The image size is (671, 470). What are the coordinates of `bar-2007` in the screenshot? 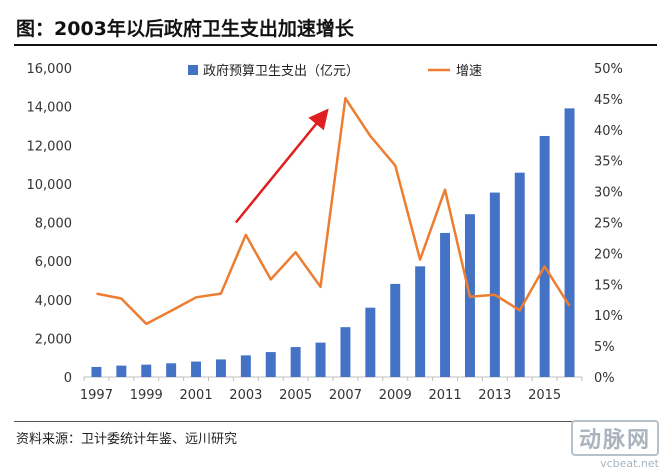 It's located at (345, 352).